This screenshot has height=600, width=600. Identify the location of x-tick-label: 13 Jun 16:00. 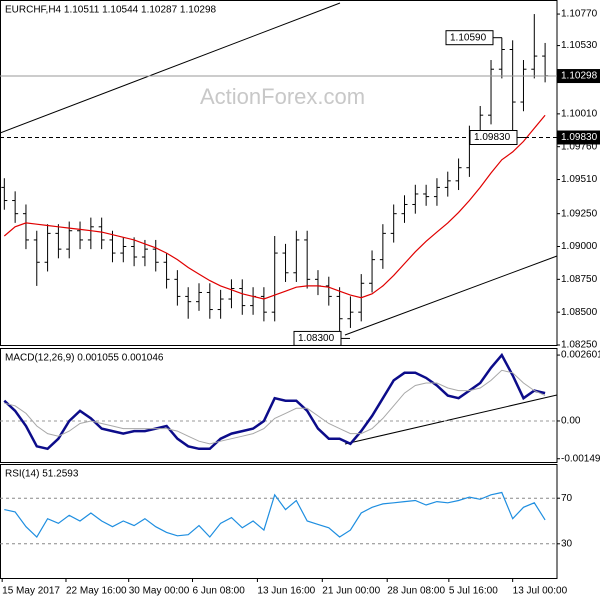
(286, 591).